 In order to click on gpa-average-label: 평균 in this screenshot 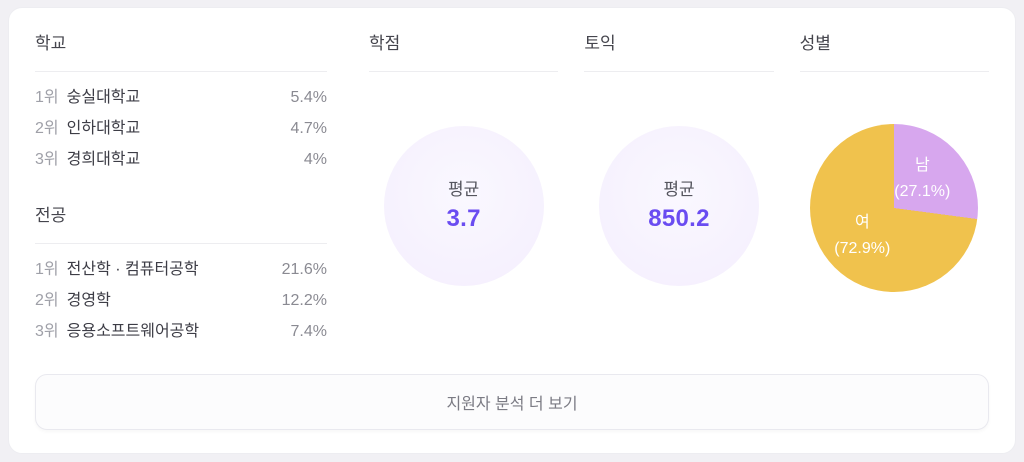, I will do `click(464, 189)`.